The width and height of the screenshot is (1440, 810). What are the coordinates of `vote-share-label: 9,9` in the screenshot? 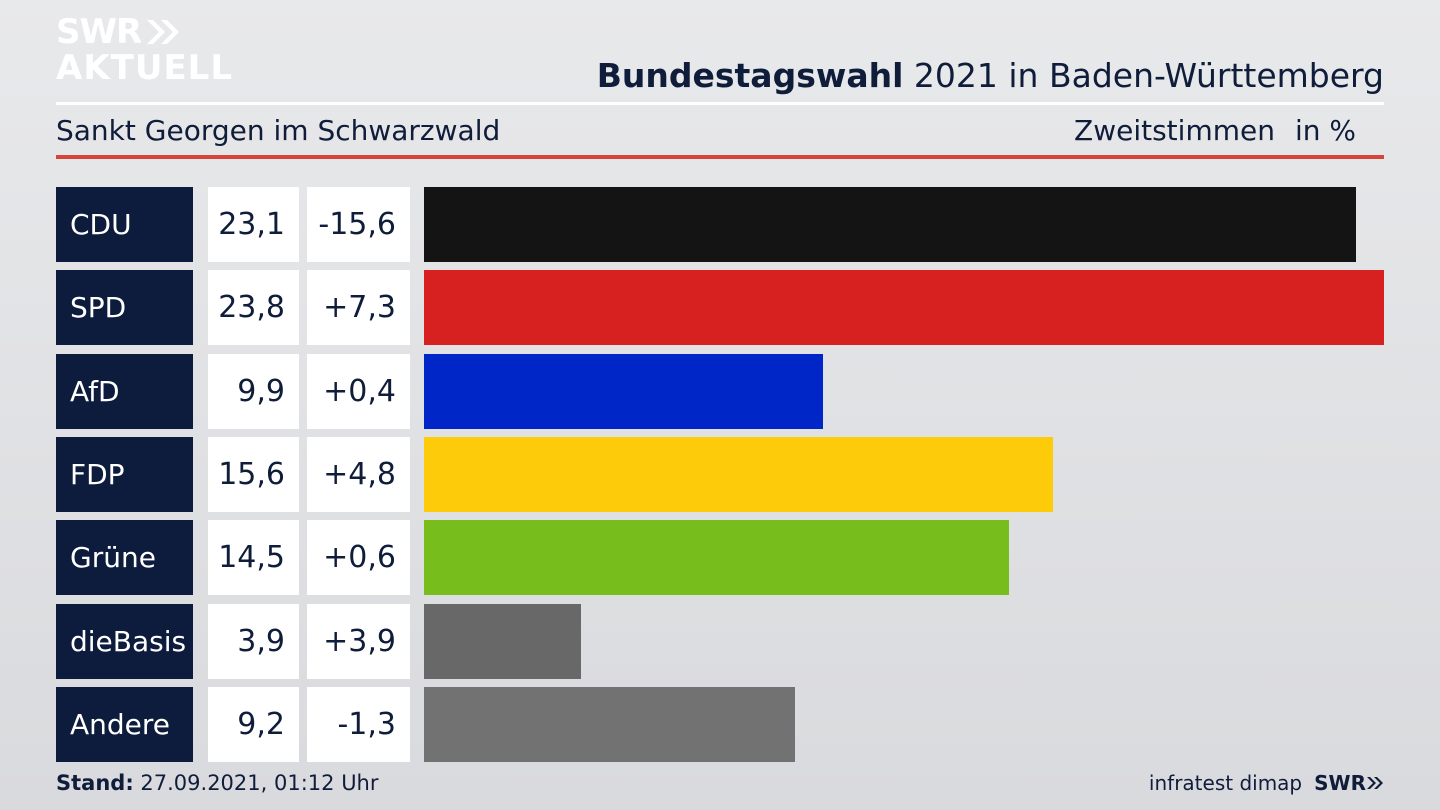 It's located at (253, 391).